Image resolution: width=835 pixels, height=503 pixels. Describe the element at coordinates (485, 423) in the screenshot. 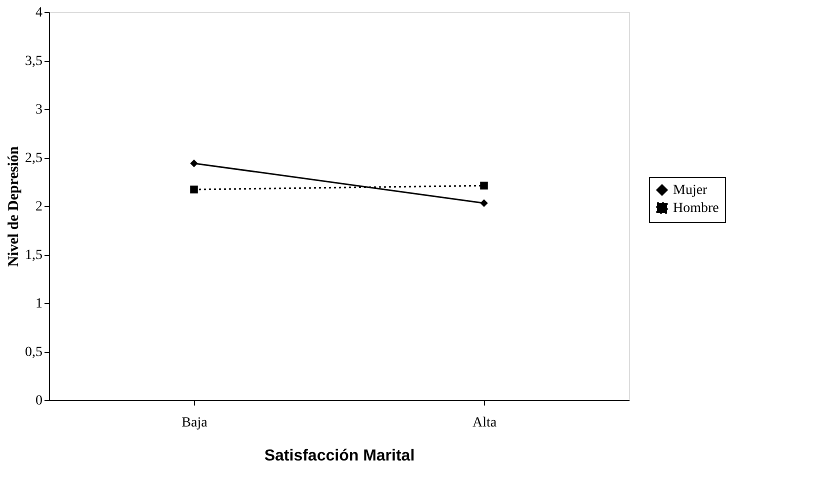

I see `x-tick-label: Alta` at that location.